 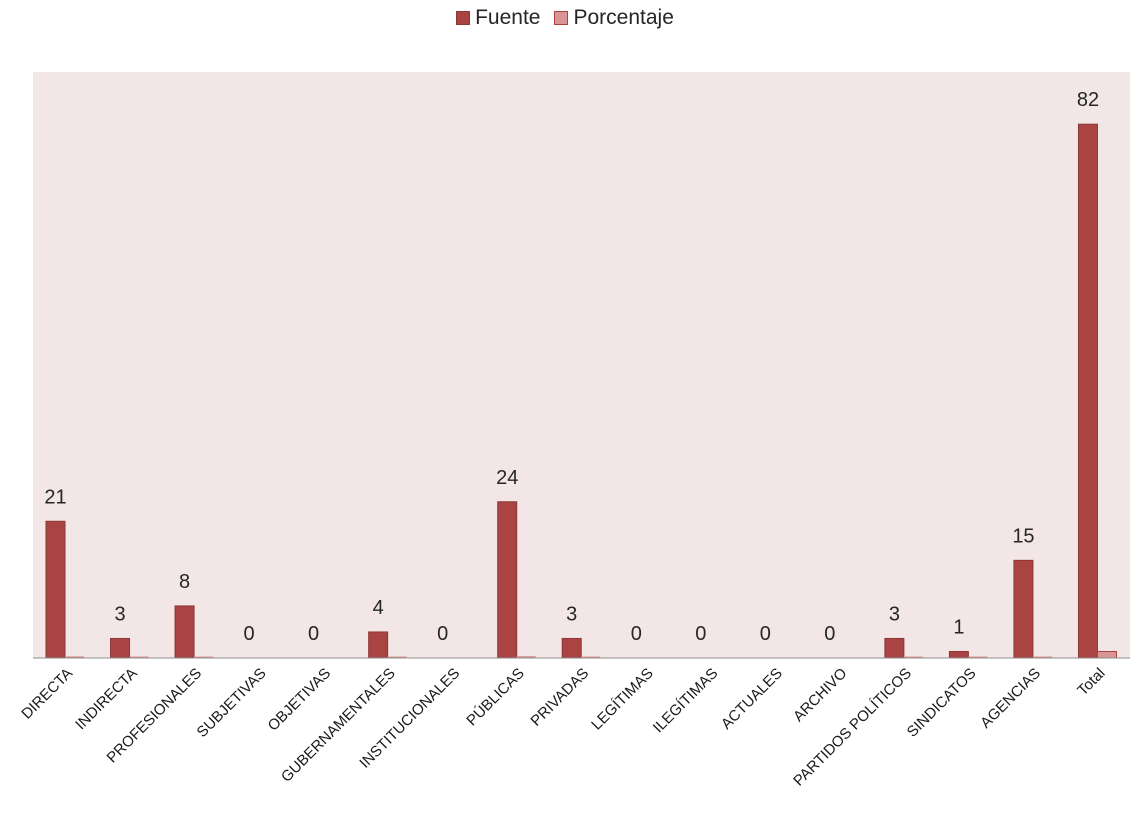 I want to click on tick-label-total: Total, so click(x=1091, y=682).